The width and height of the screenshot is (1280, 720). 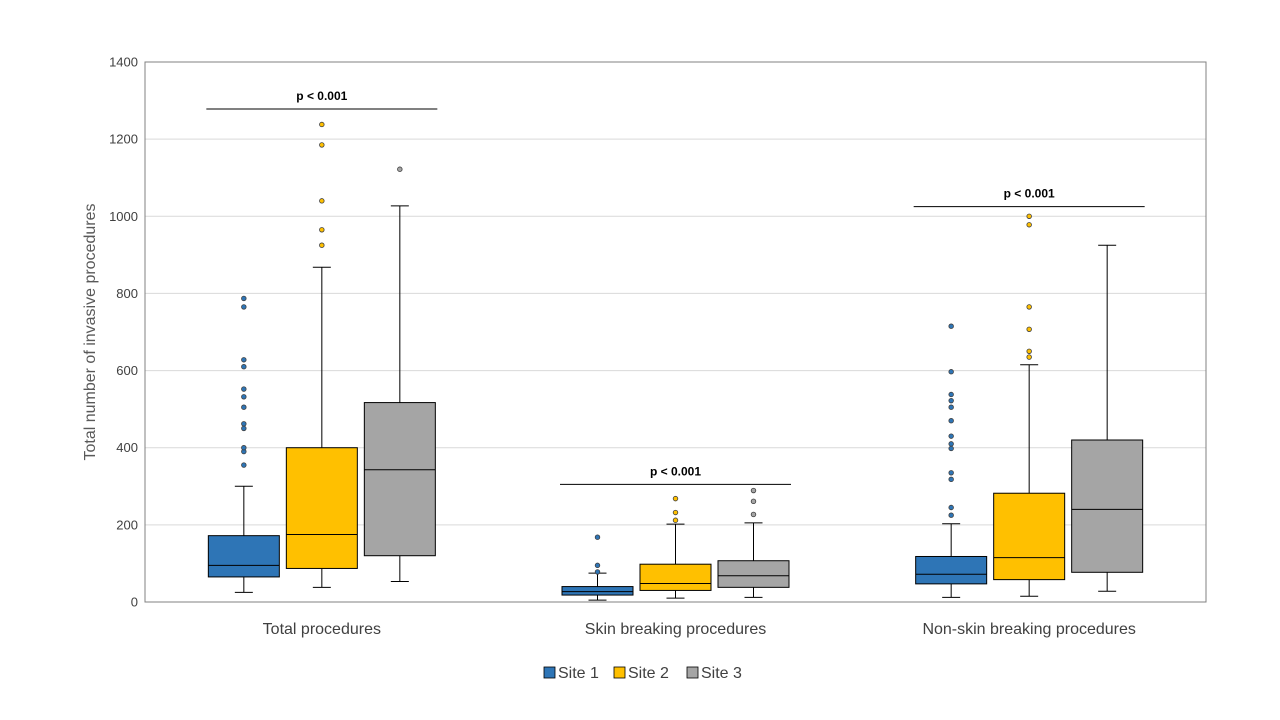 I want to click on x-category-label: Total procedures, so click(x=322, y=629).